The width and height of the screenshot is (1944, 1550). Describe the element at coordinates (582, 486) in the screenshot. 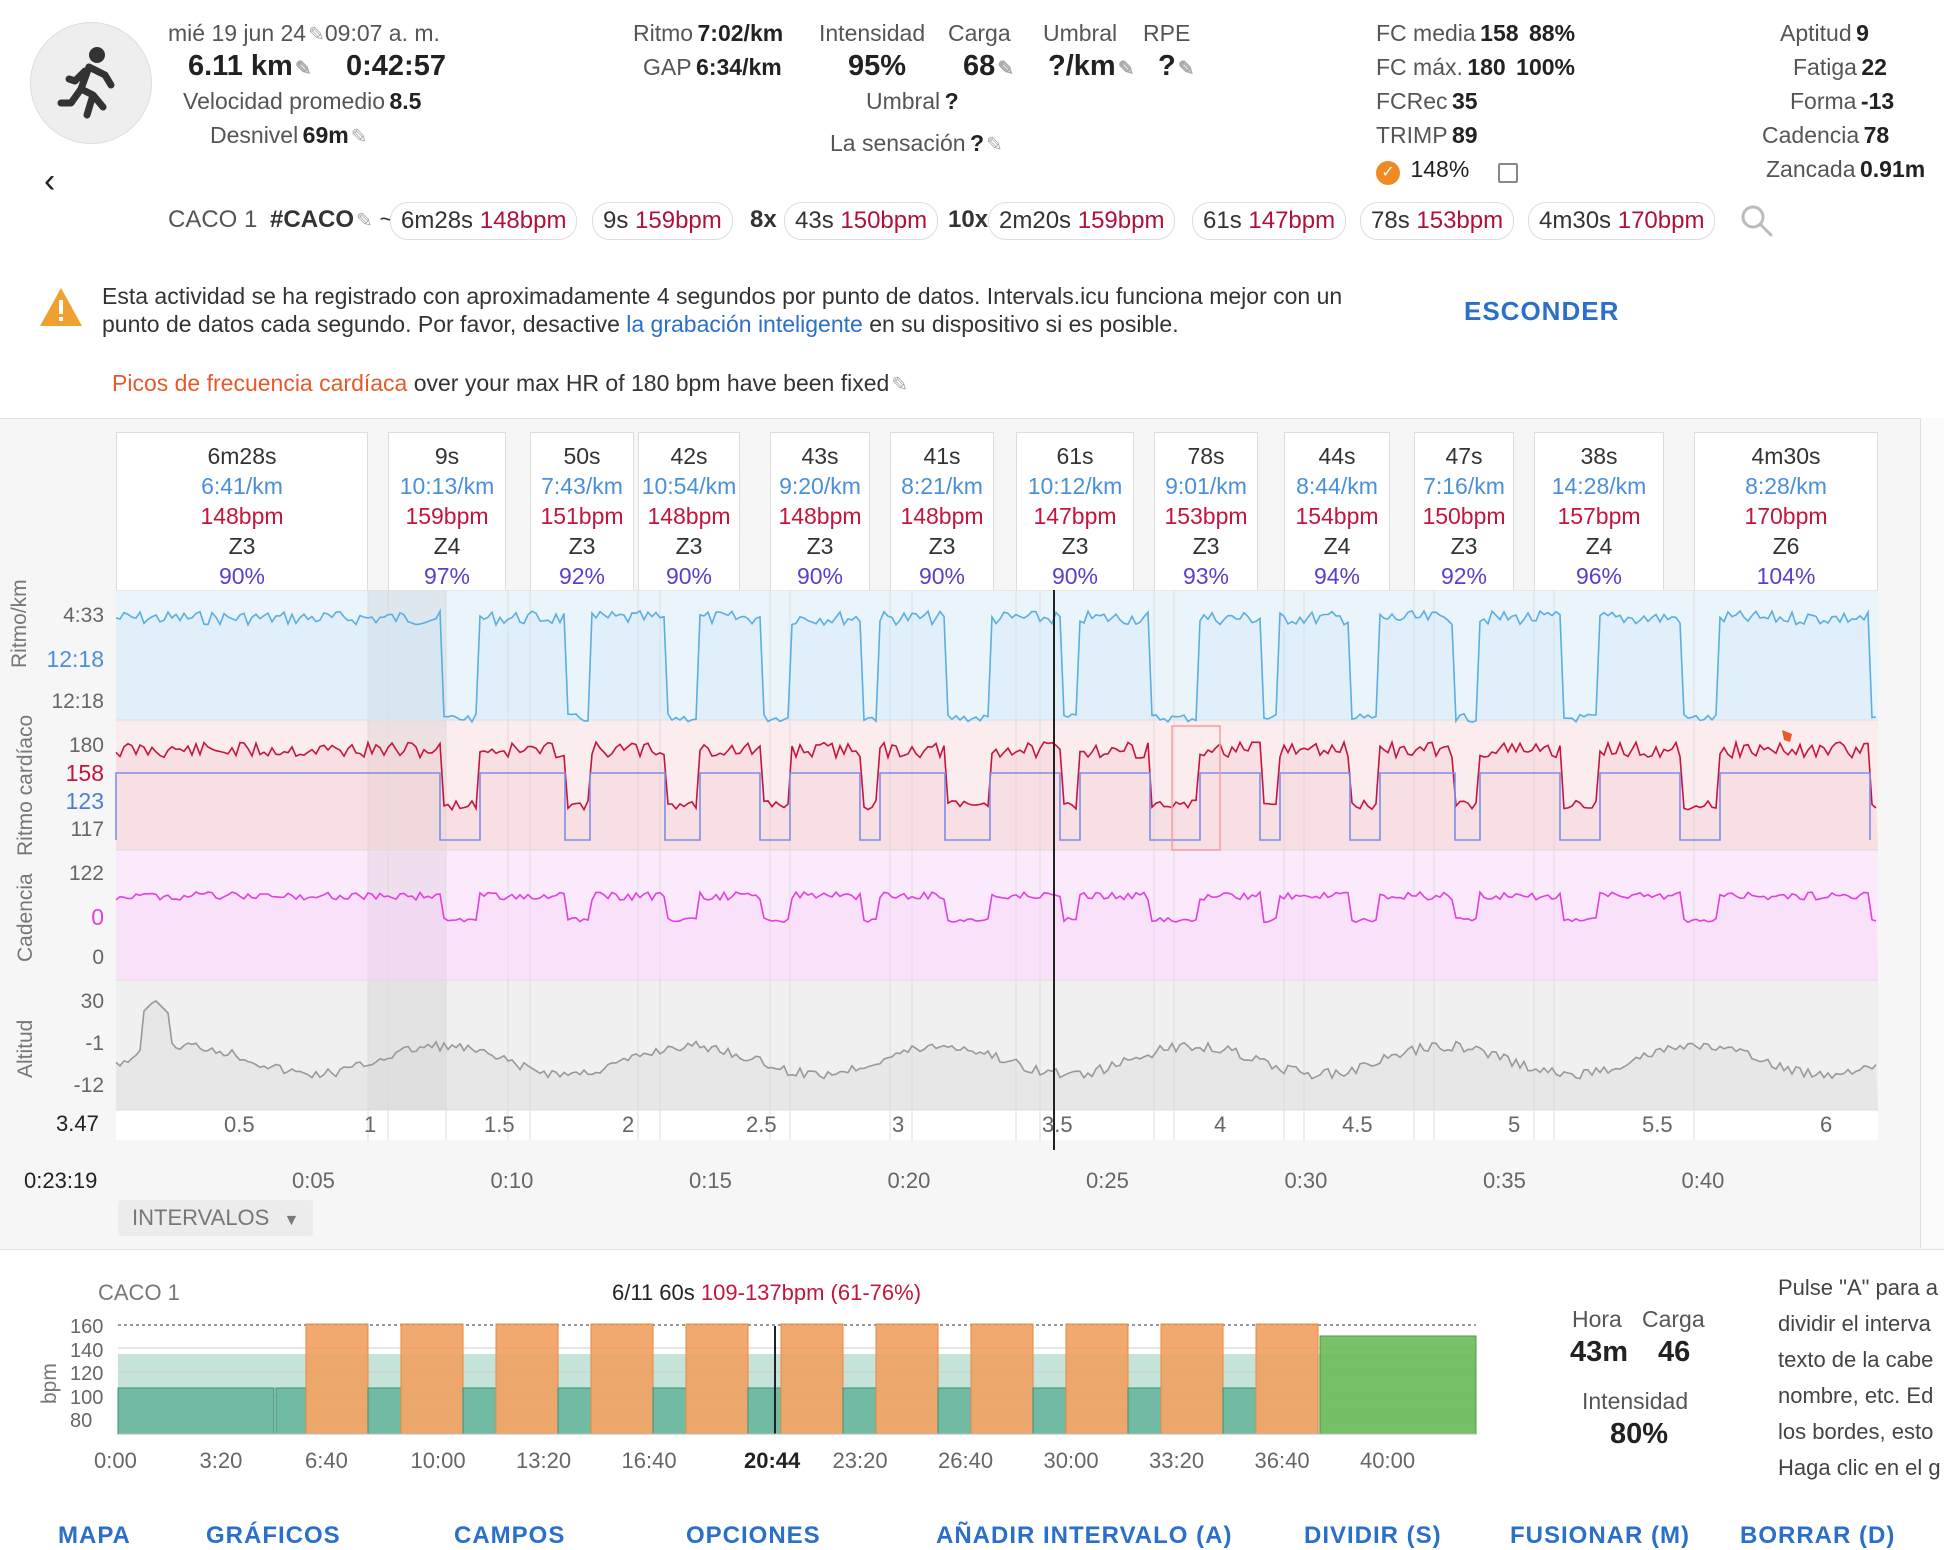

I see `interval-p-value: 7:43/km` at that location.